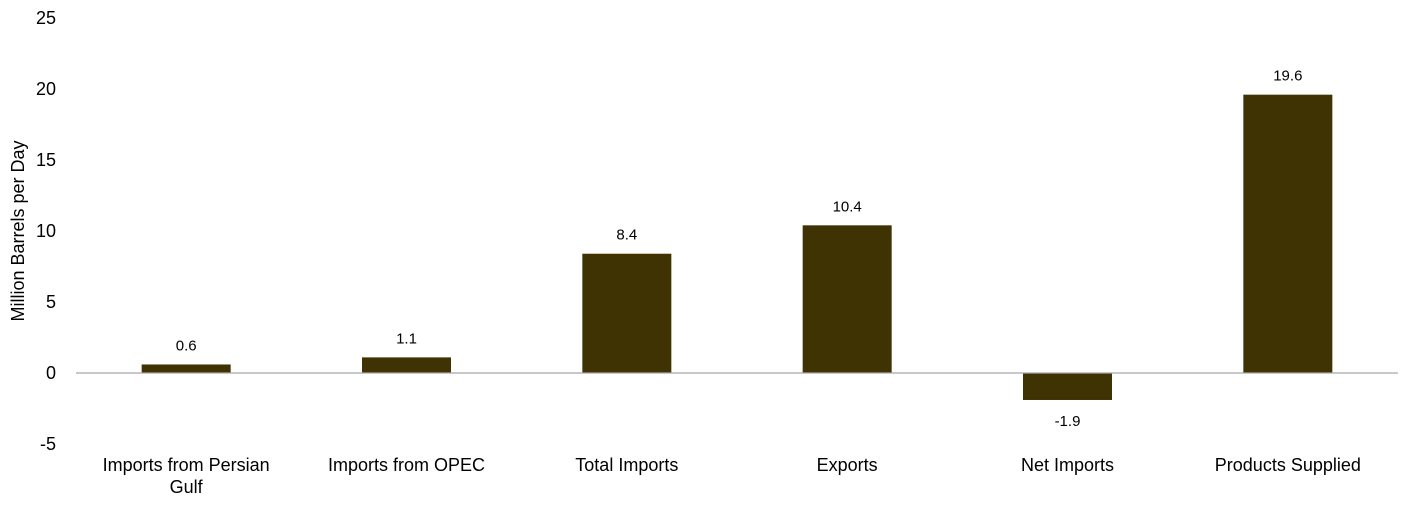 The height and width of the screenshot is (508, 1408). Describe the element at coordinates (186, 345) in the screenshot. I see `data-label: 0.6` at that location.